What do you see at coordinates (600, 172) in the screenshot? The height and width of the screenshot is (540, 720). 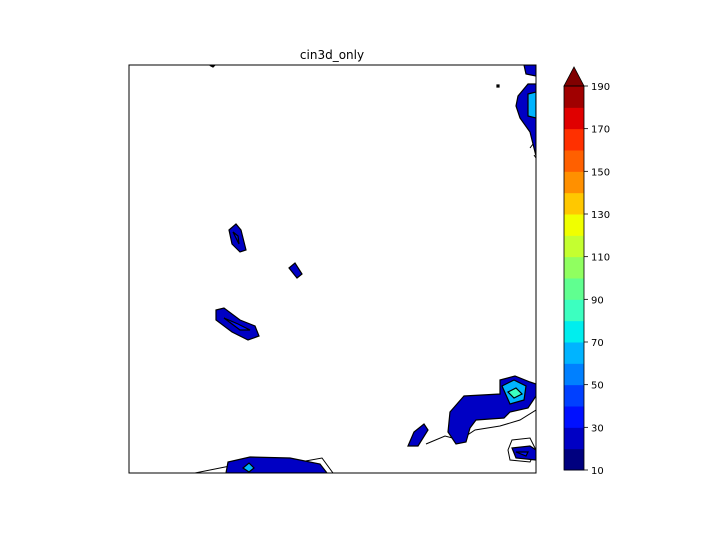 I see `colorbar-tick-label: 150` at bounding box center [600, 172].